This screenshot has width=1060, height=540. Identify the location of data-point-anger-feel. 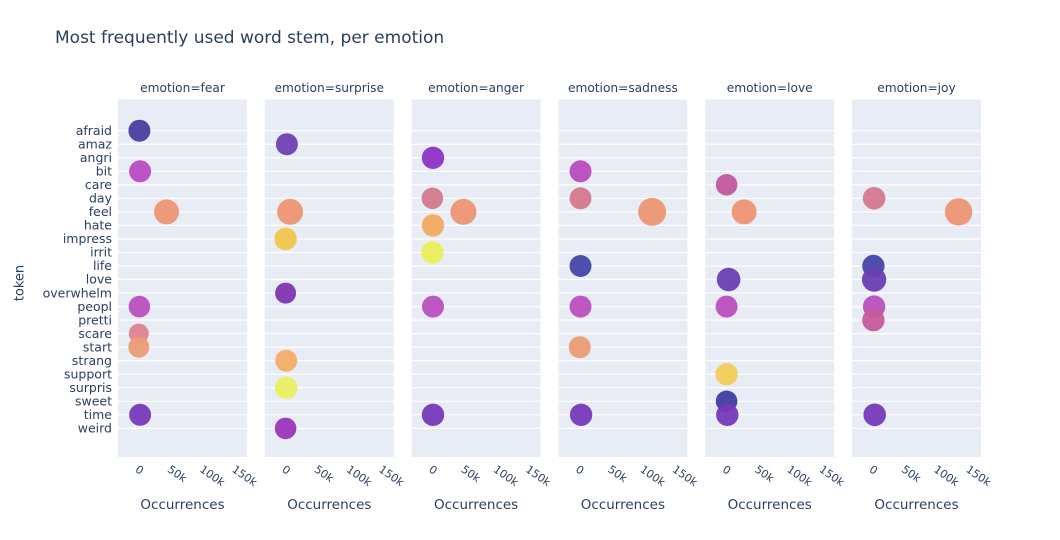
(463, 211).